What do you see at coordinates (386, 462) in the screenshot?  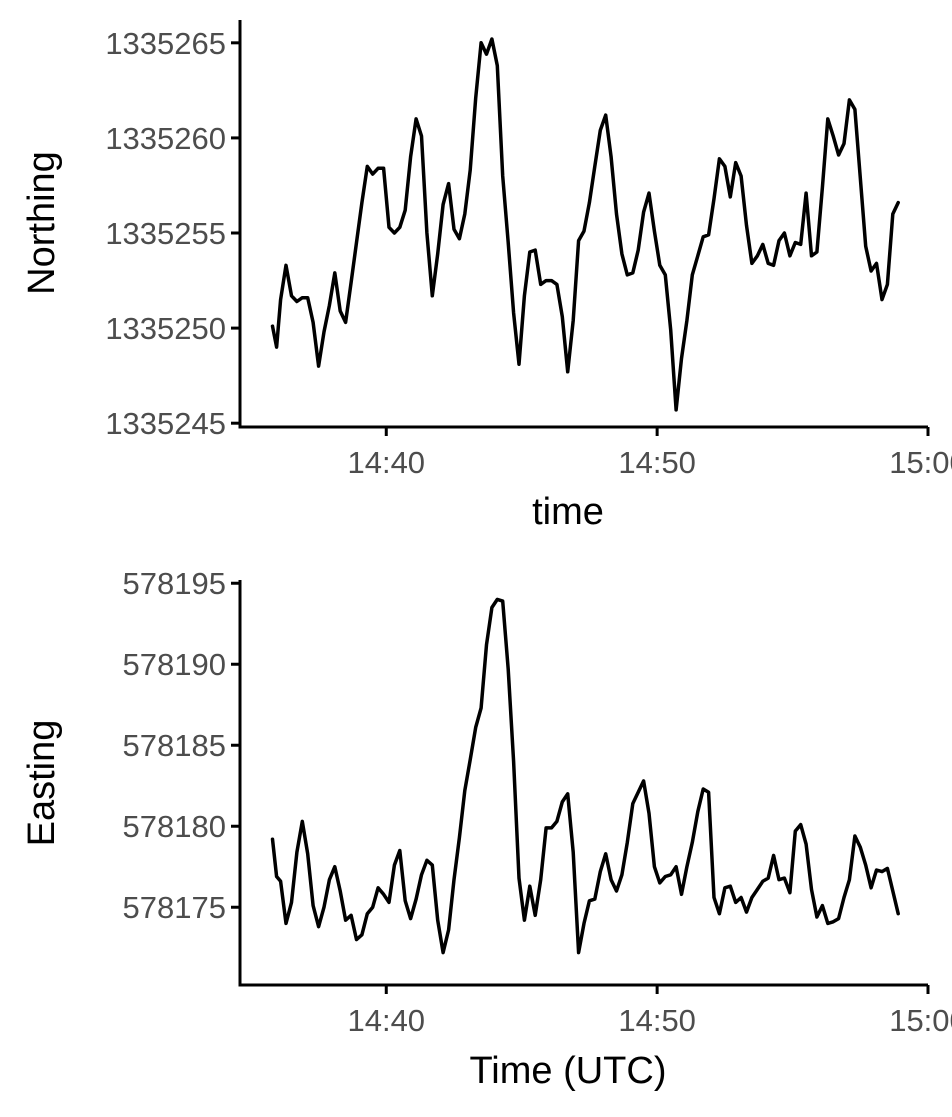 I see `northing-x-tick-label: 14:40` at bounding box center [386, 462].